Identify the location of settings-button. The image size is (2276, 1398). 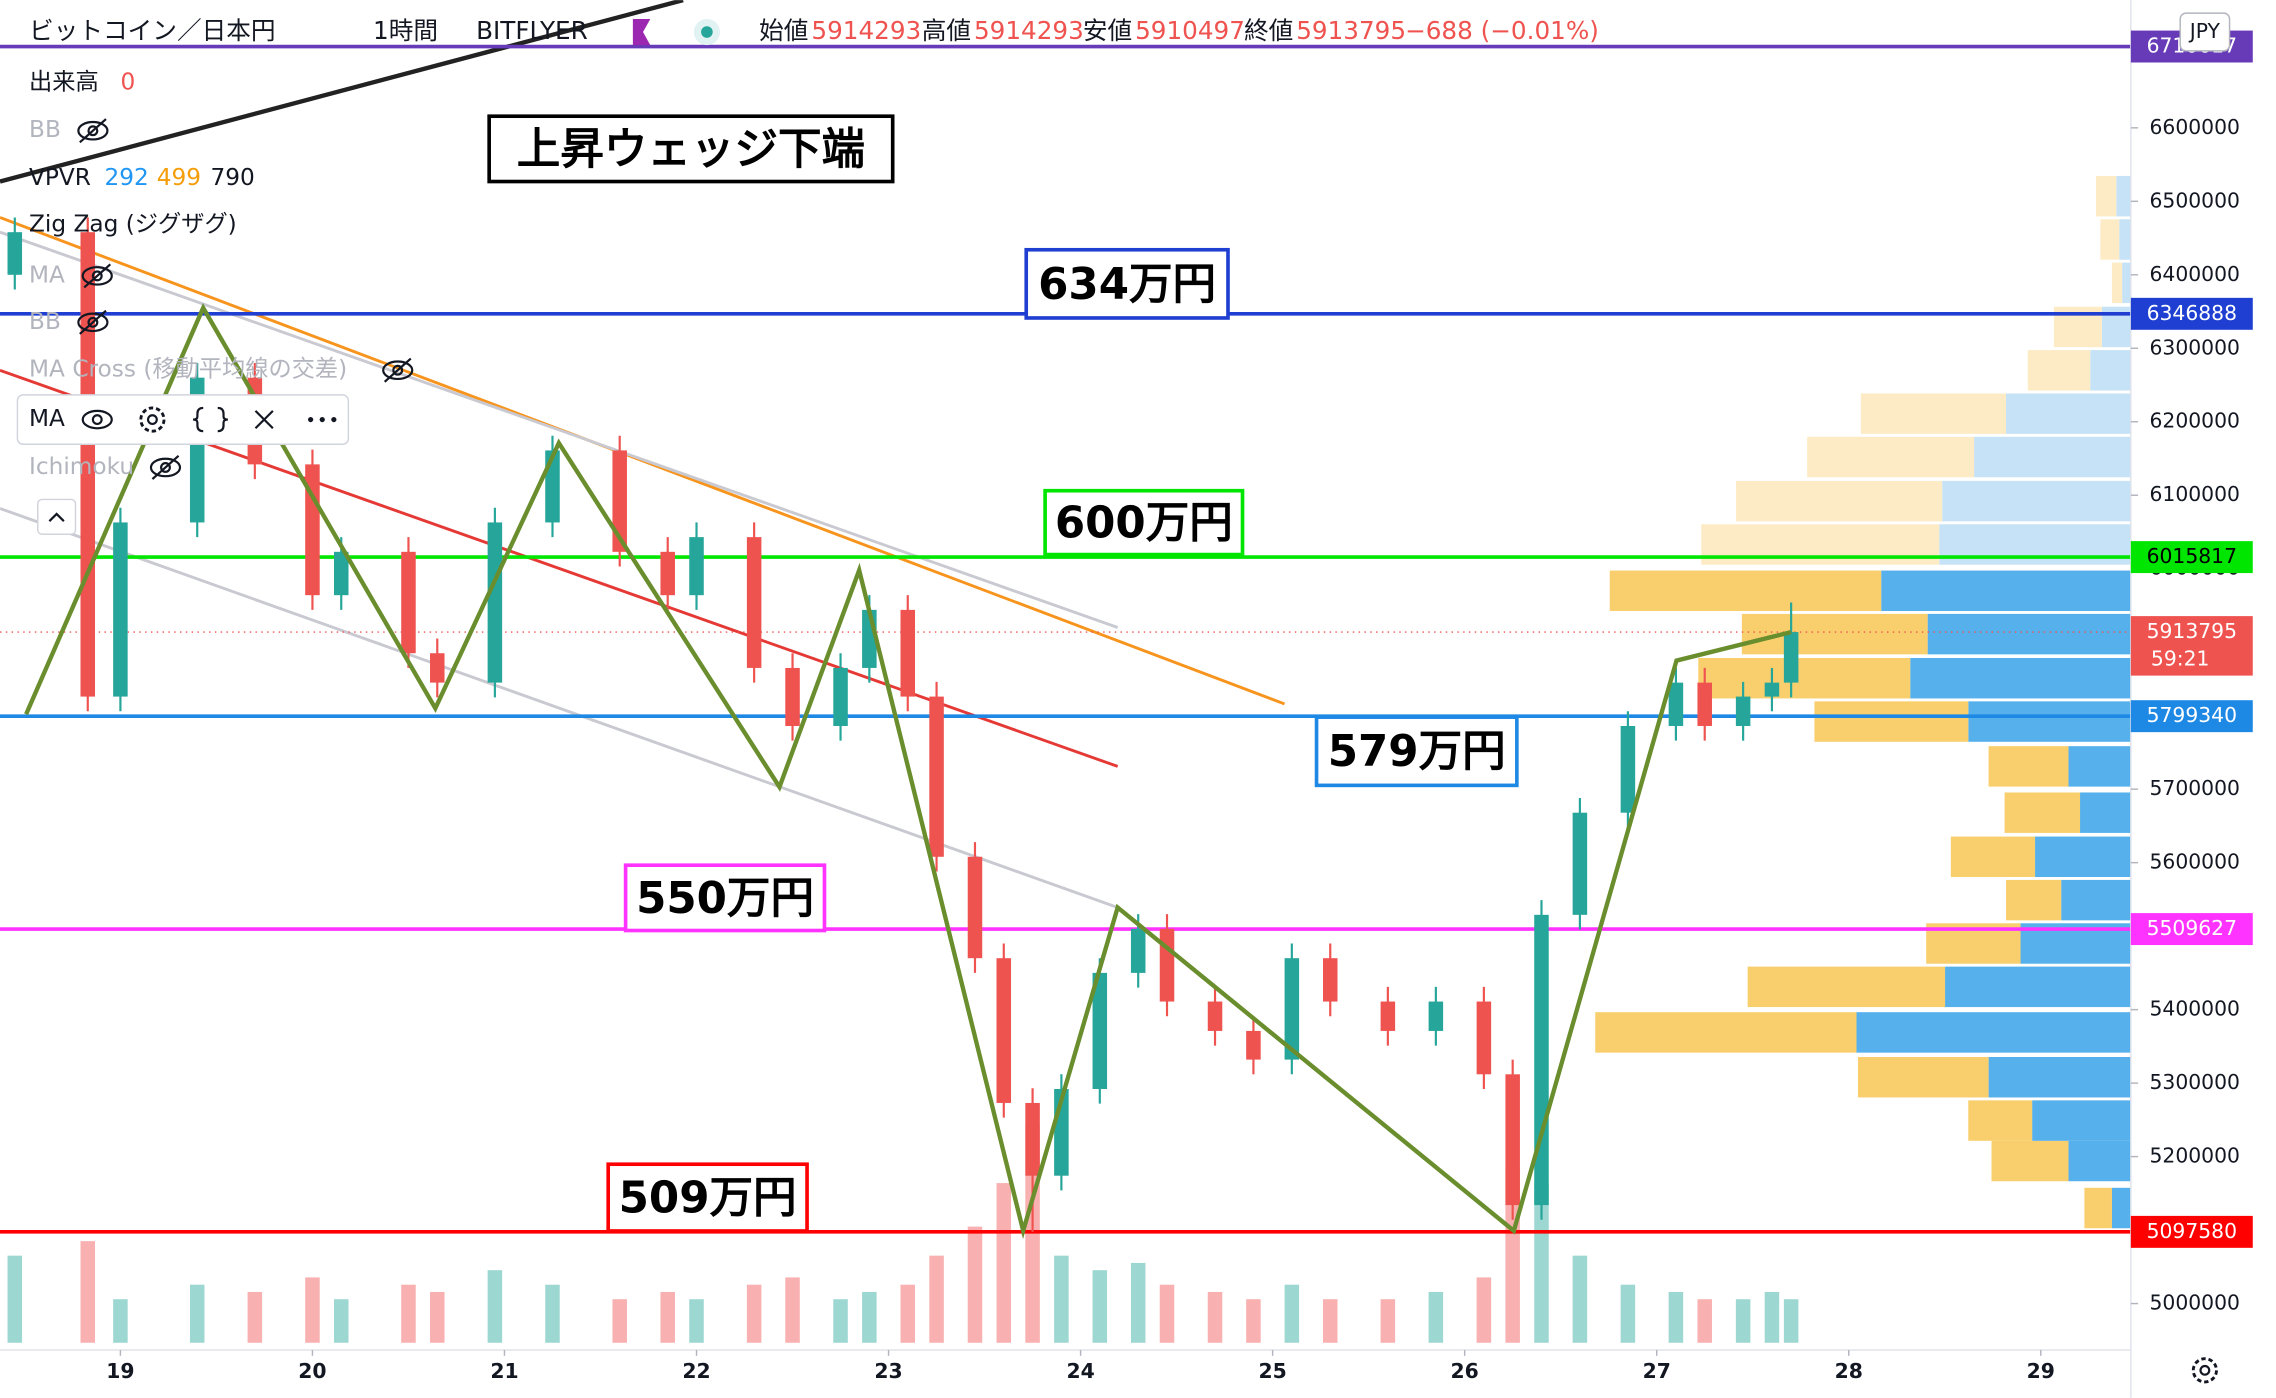
(152, 419).